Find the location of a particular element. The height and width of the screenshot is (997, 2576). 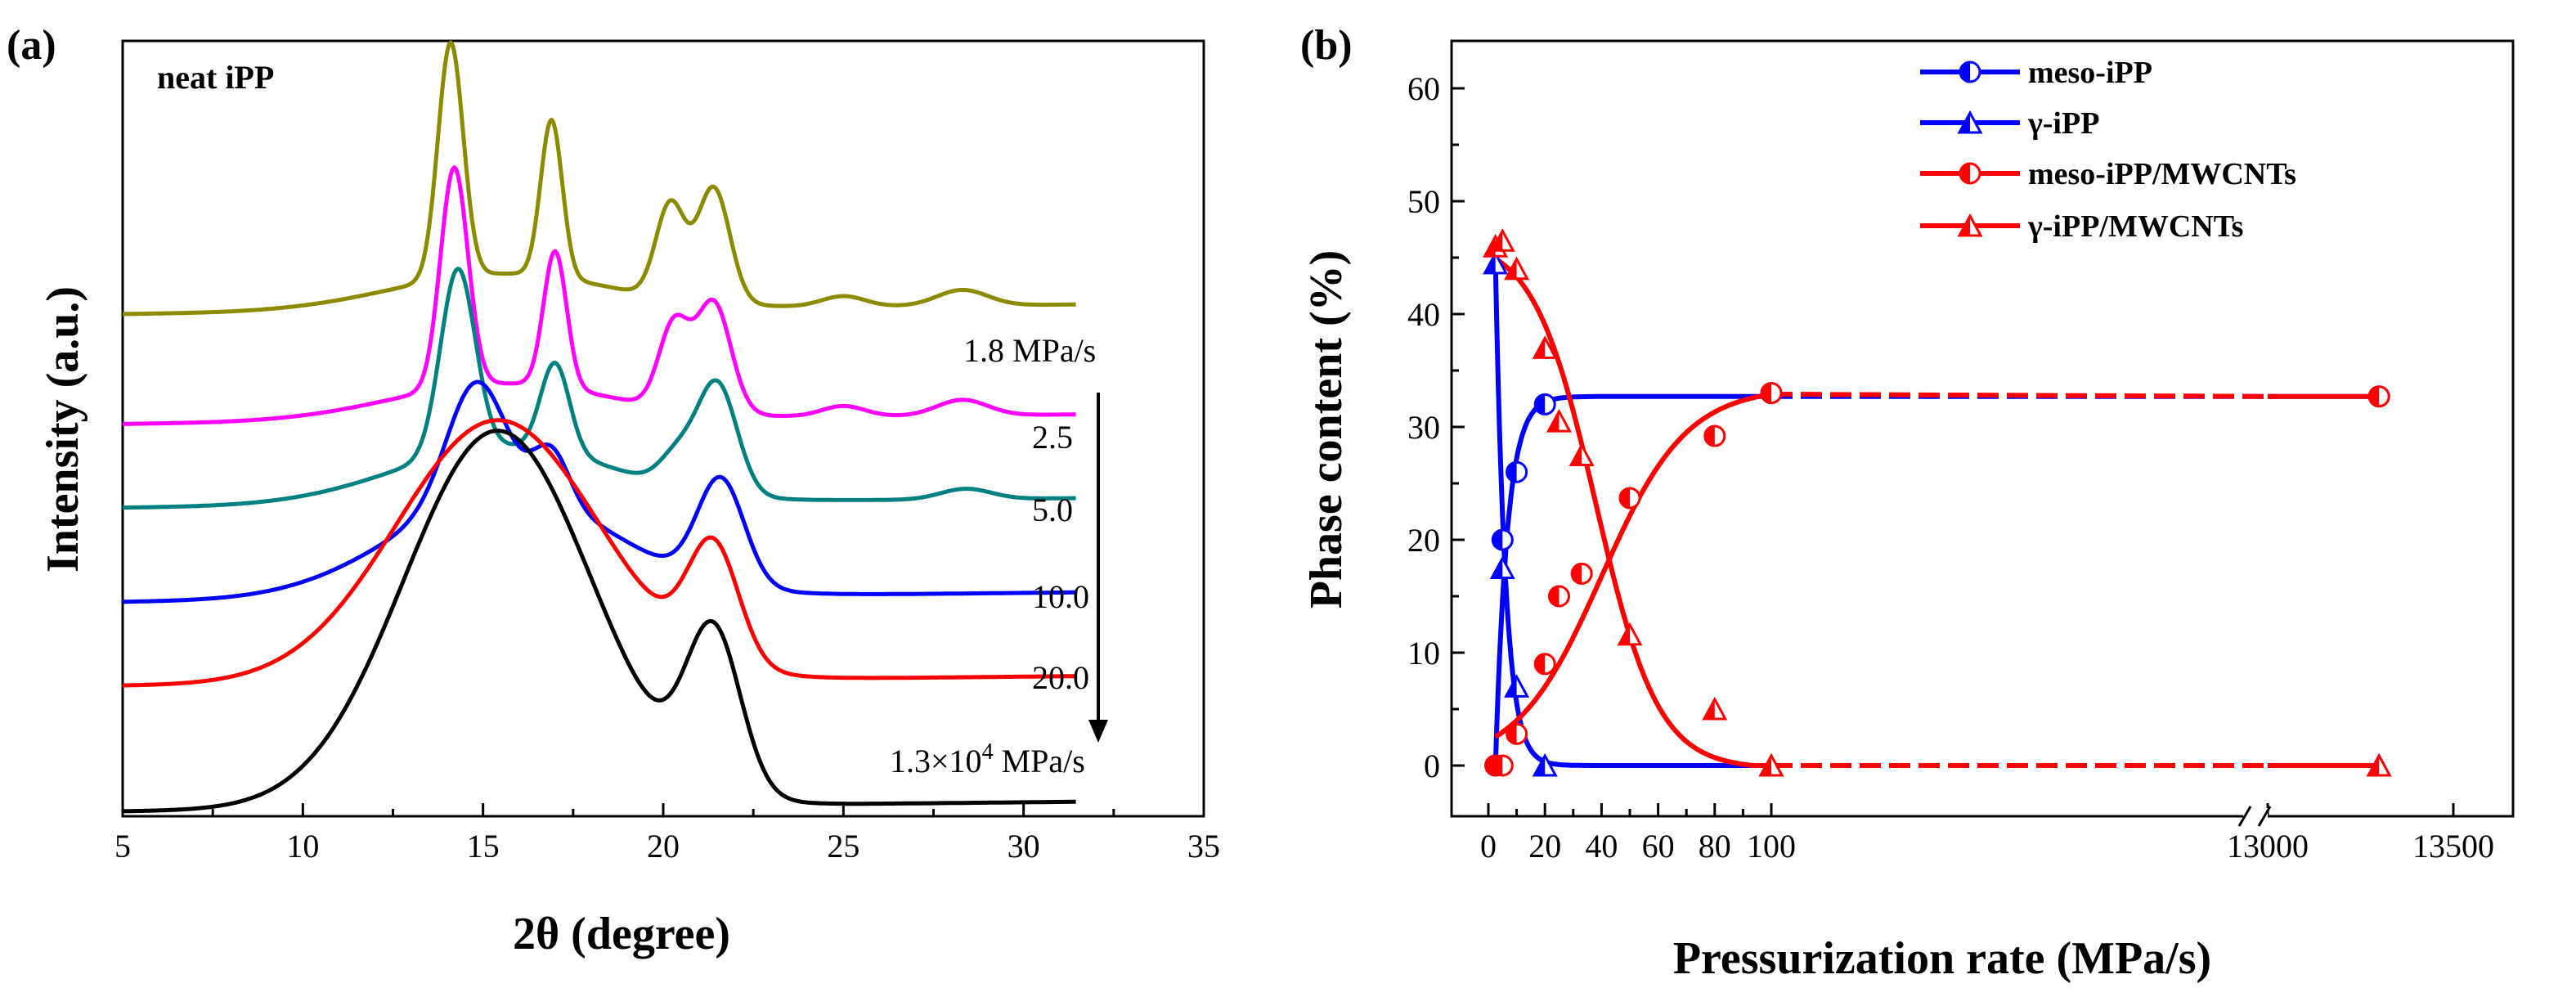

panel-a-series-label: 2.5 is located at coordinates (1052, 438).